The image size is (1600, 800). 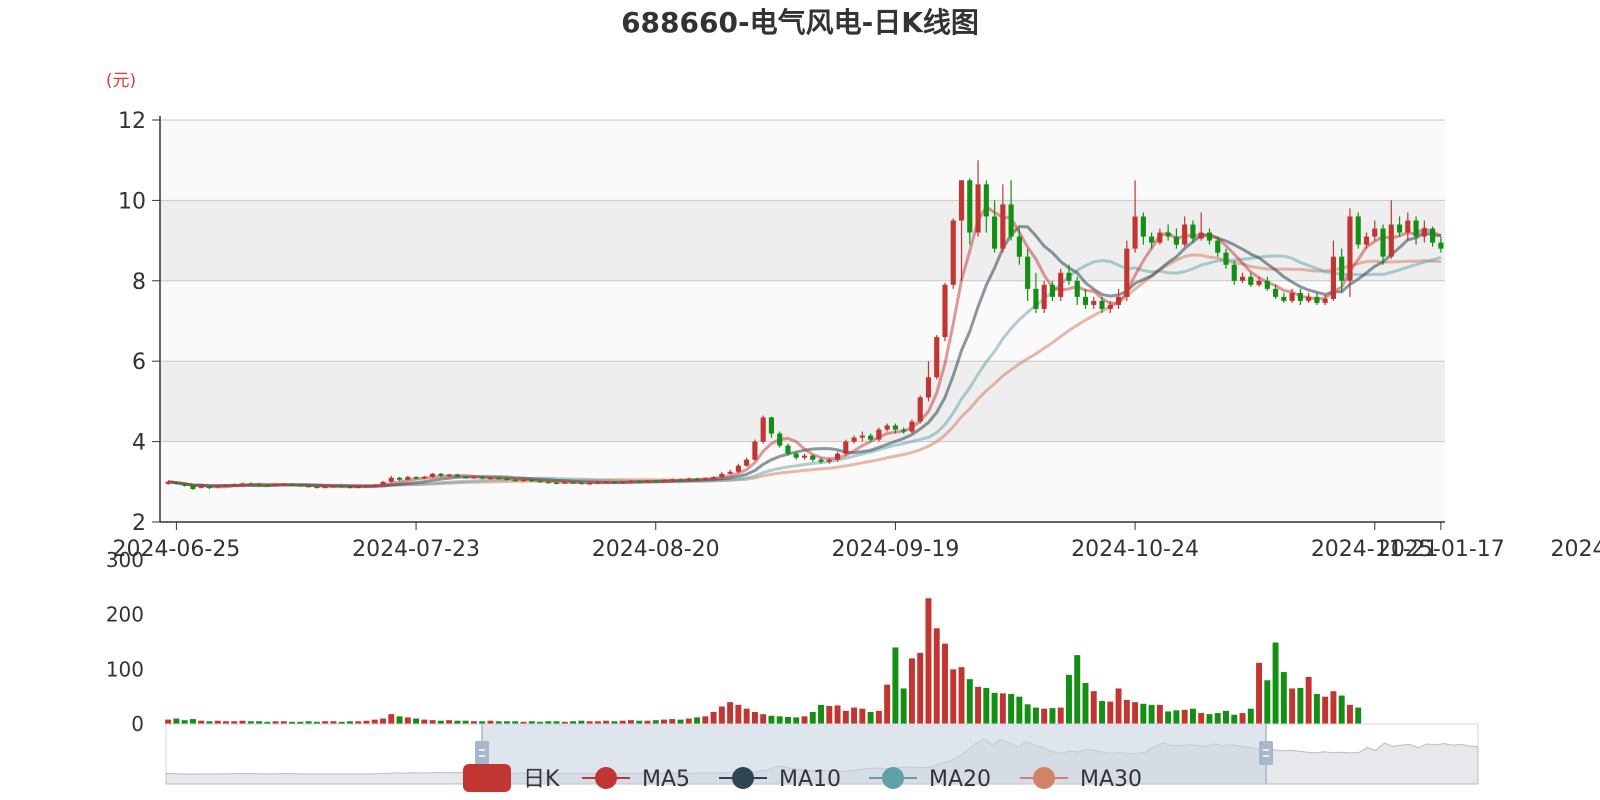 What do you see at coordinates (176, 549) in the screenshot?
I see `x-tick-label: 2024-06-25` at bounding box center [176, 549].